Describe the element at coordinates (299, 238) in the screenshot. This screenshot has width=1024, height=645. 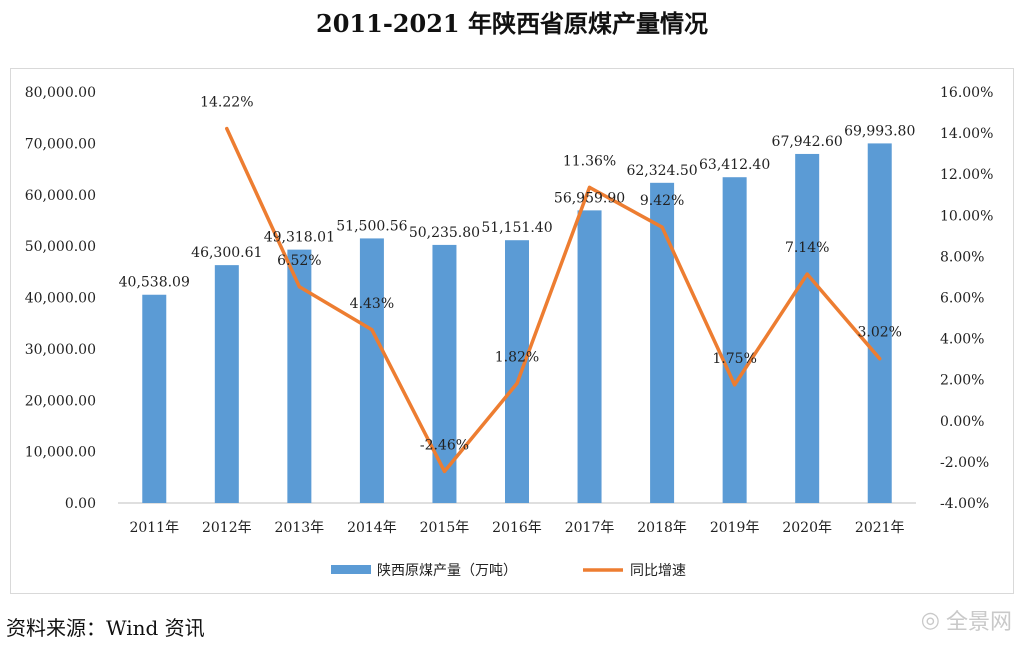
I see `bar-data-label: 49,318.01` at that location.